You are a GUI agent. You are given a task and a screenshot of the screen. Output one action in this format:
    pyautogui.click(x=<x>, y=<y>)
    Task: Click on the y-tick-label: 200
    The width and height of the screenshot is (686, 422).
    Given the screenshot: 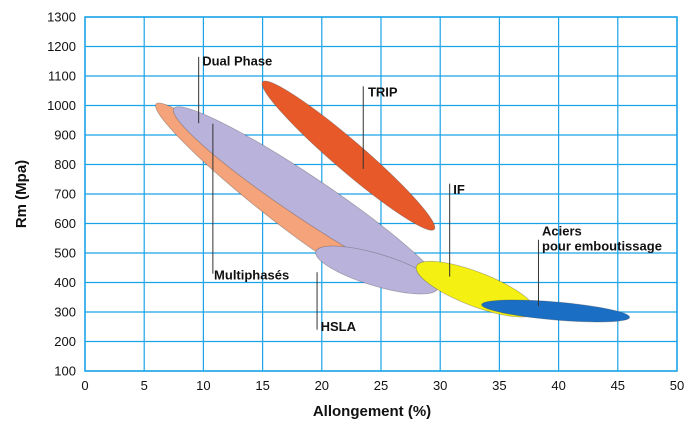 What is the action you would take?
    pyautogui.click(x=65, y=341)
    